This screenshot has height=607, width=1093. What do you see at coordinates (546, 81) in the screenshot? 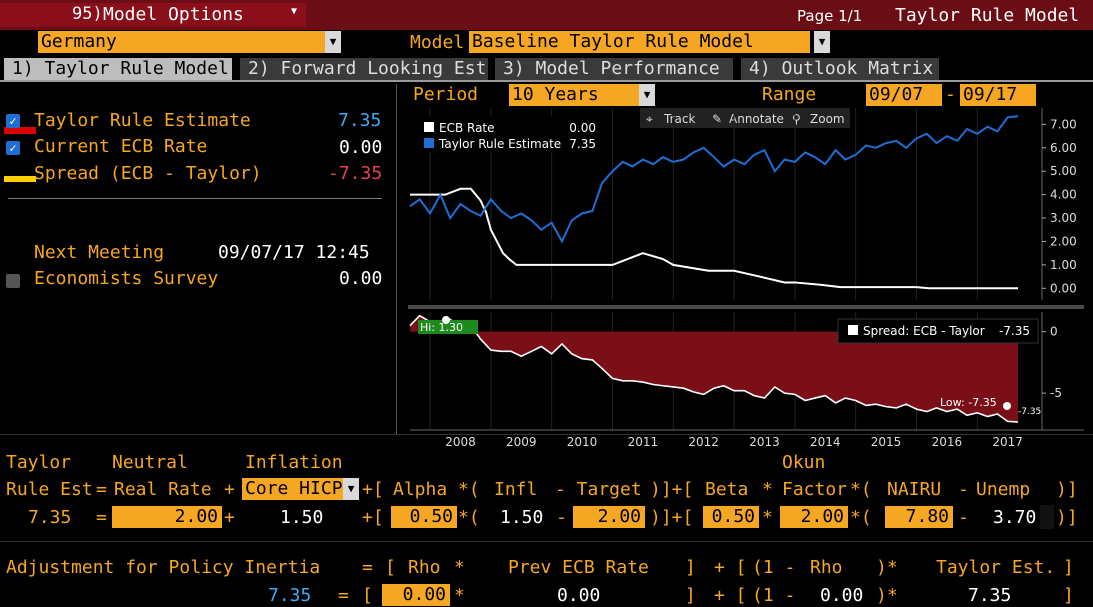
I see `tab-underline` at bounding box center [546, 81].